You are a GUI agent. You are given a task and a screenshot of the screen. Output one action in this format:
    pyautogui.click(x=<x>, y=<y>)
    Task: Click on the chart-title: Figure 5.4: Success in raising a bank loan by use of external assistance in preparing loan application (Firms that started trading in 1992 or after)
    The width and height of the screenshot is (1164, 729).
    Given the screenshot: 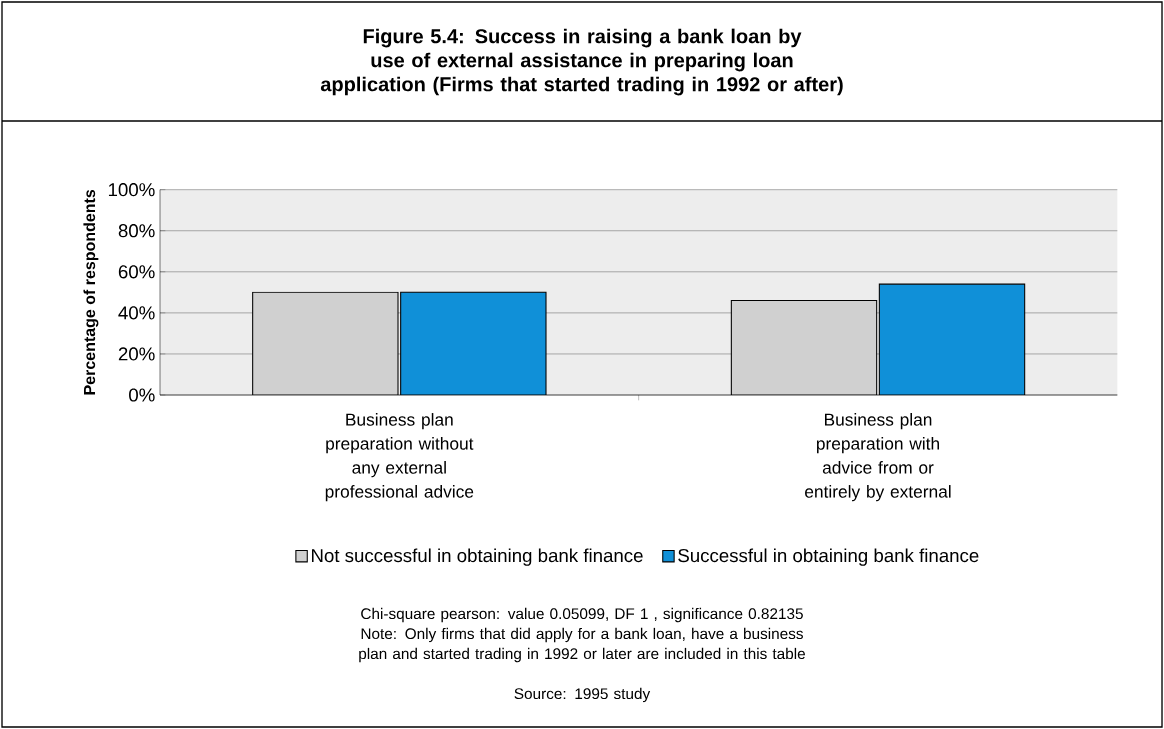 What is the action you would take?
    pyautogui.click(x=581, y=62)
    